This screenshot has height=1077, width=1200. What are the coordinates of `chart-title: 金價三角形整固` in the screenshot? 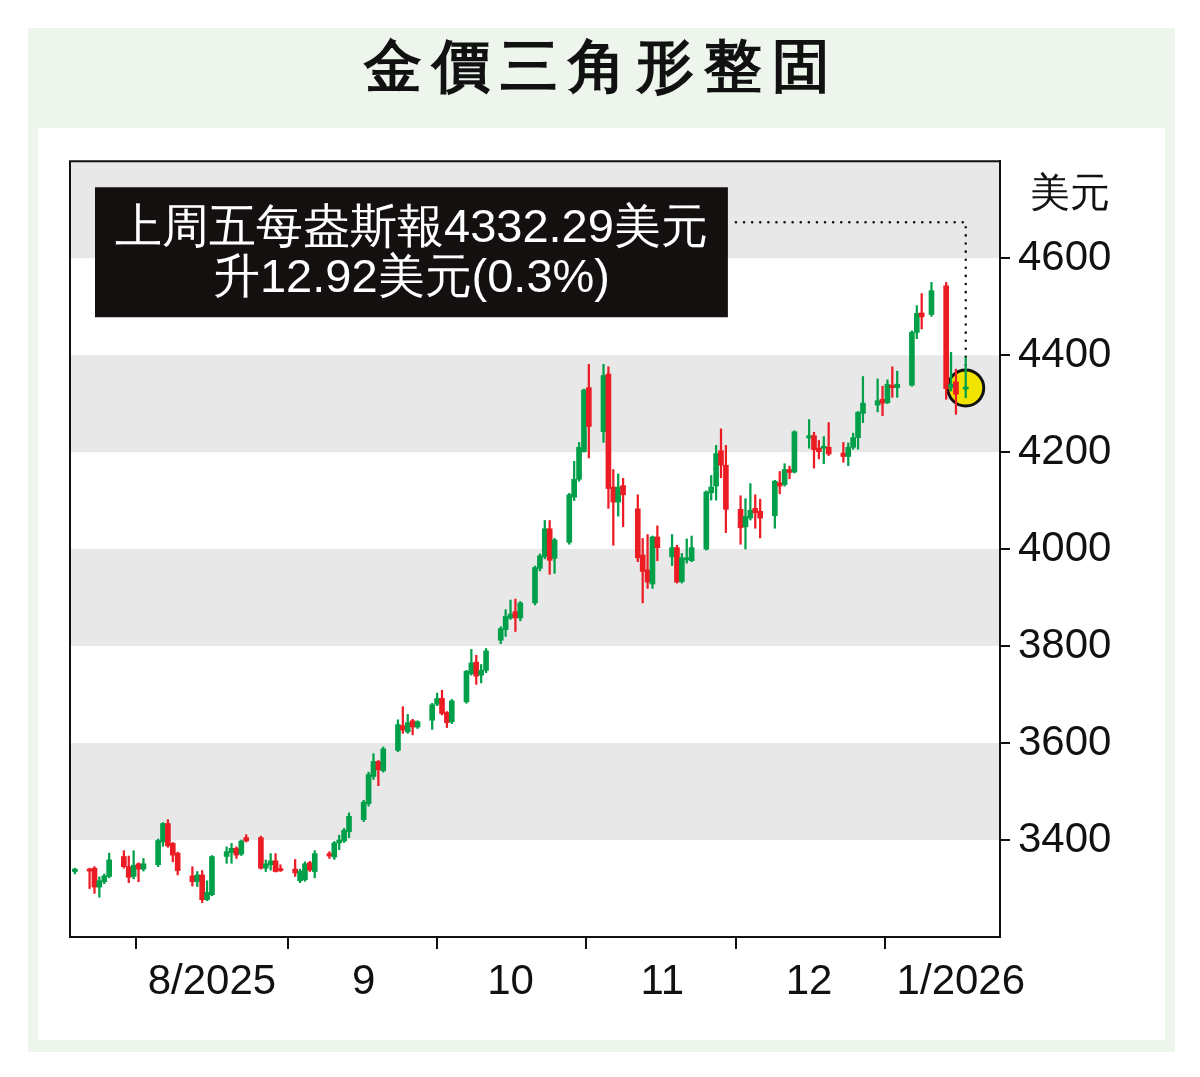 It's located at (601, 66).